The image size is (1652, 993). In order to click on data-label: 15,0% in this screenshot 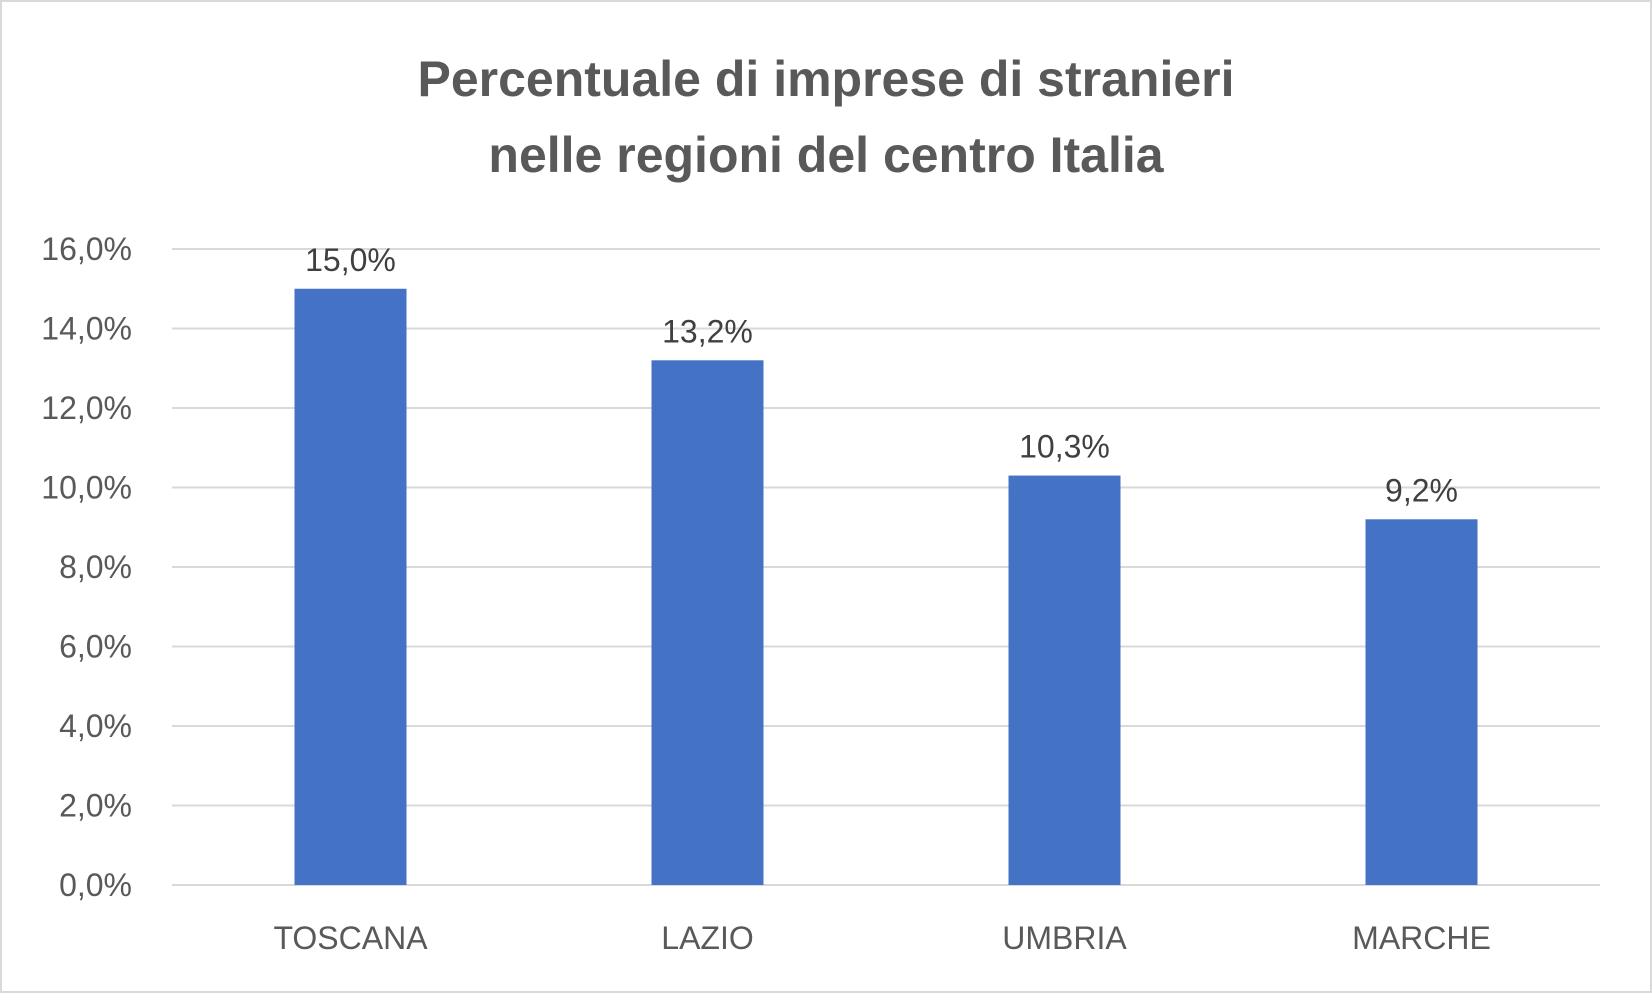, I will do `click(350, 260)`.